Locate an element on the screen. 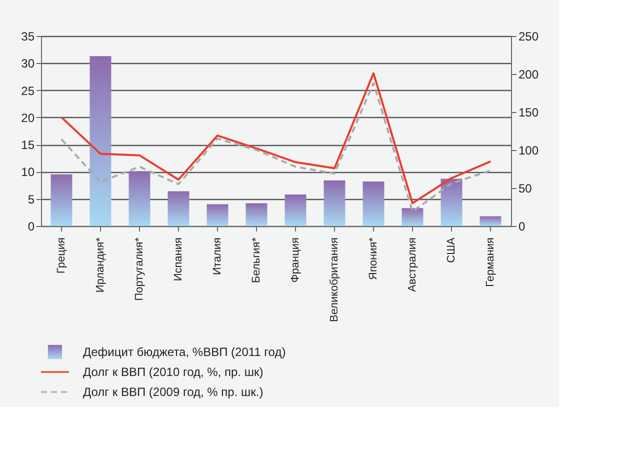  y-tick-label: 0 is located at coordinates (31, 227).